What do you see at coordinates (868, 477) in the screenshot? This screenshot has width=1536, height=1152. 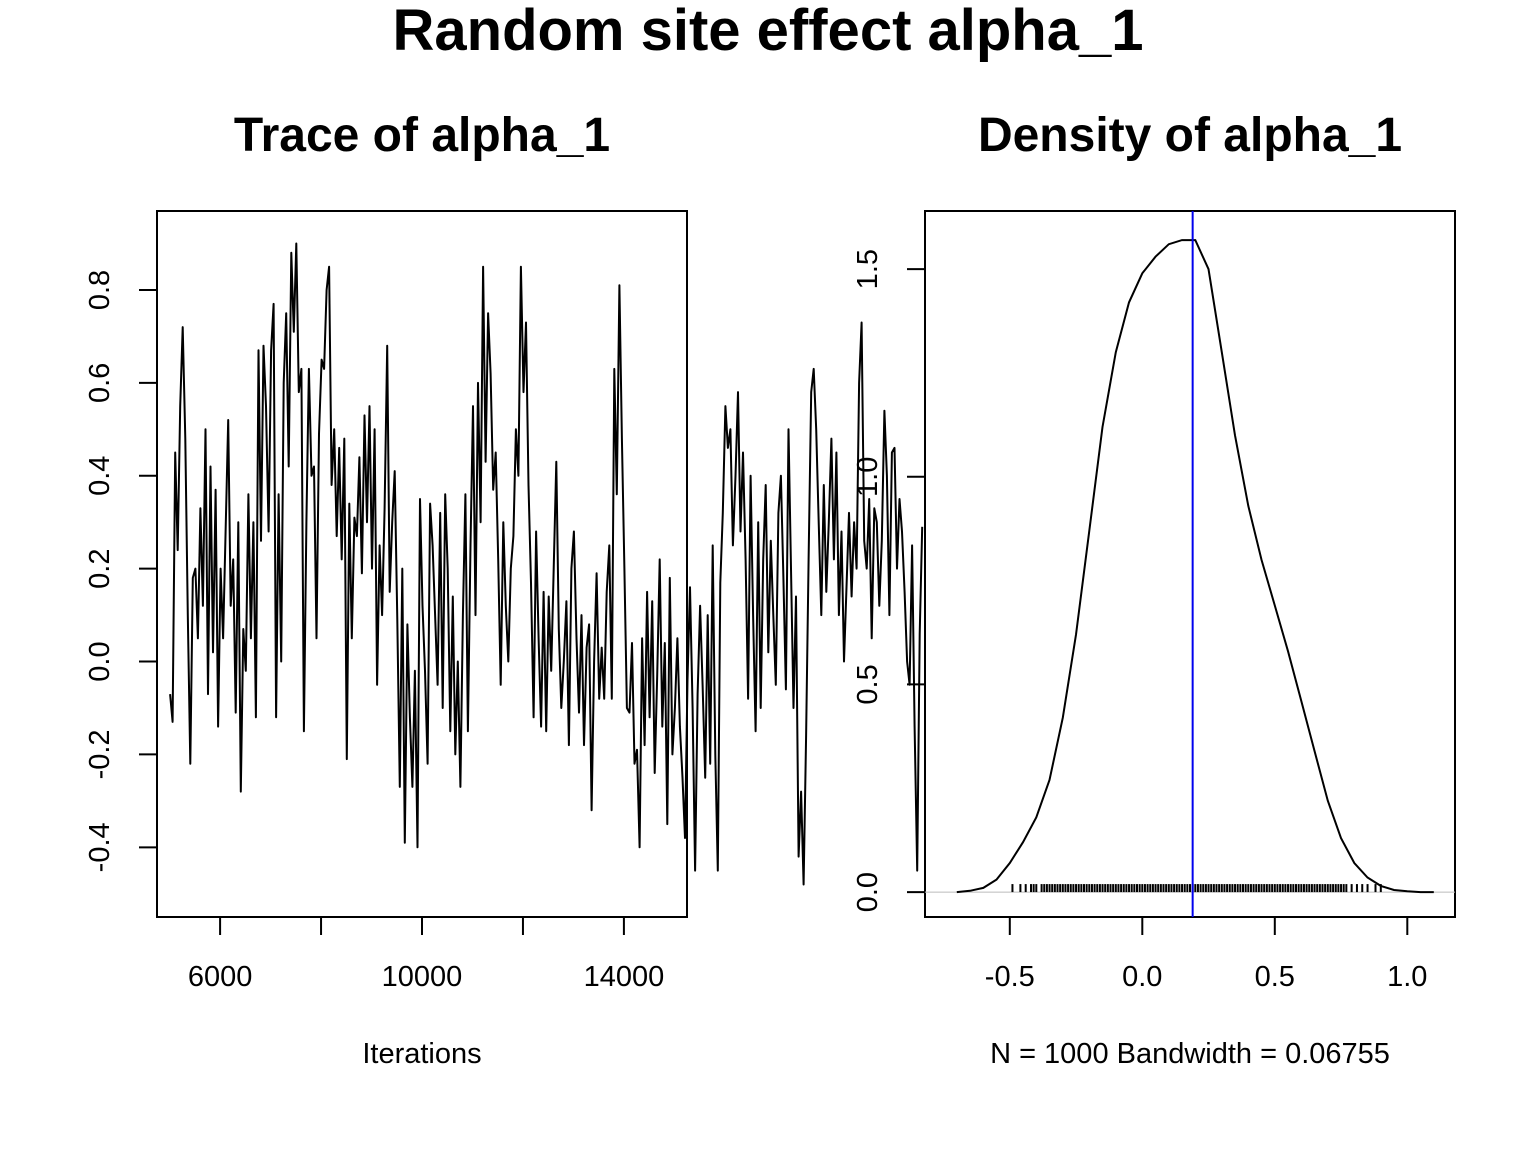 I see `density-y-tick-label: 1.0` at bounding box center [868, 477].